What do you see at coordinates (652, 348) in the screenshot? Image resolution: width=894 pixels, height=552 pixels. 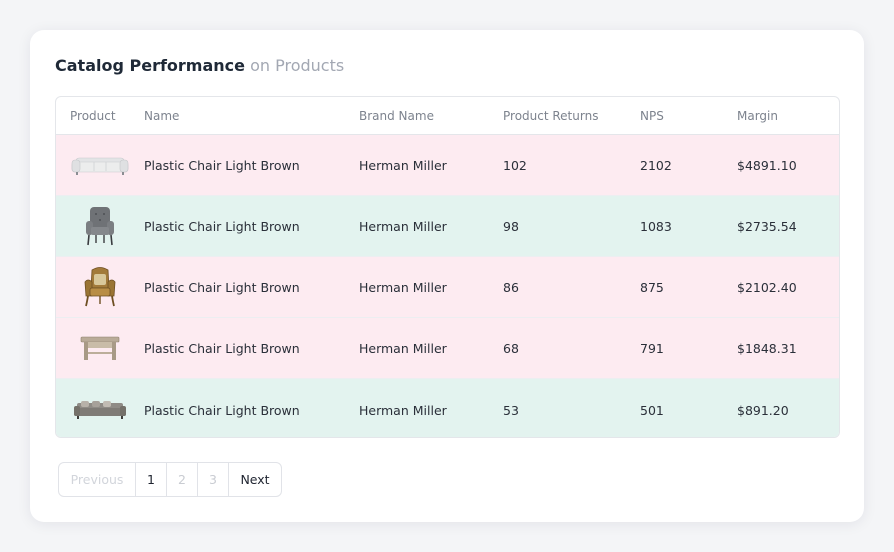 I see `nps-value: 791` at bounding box center [652, 348].